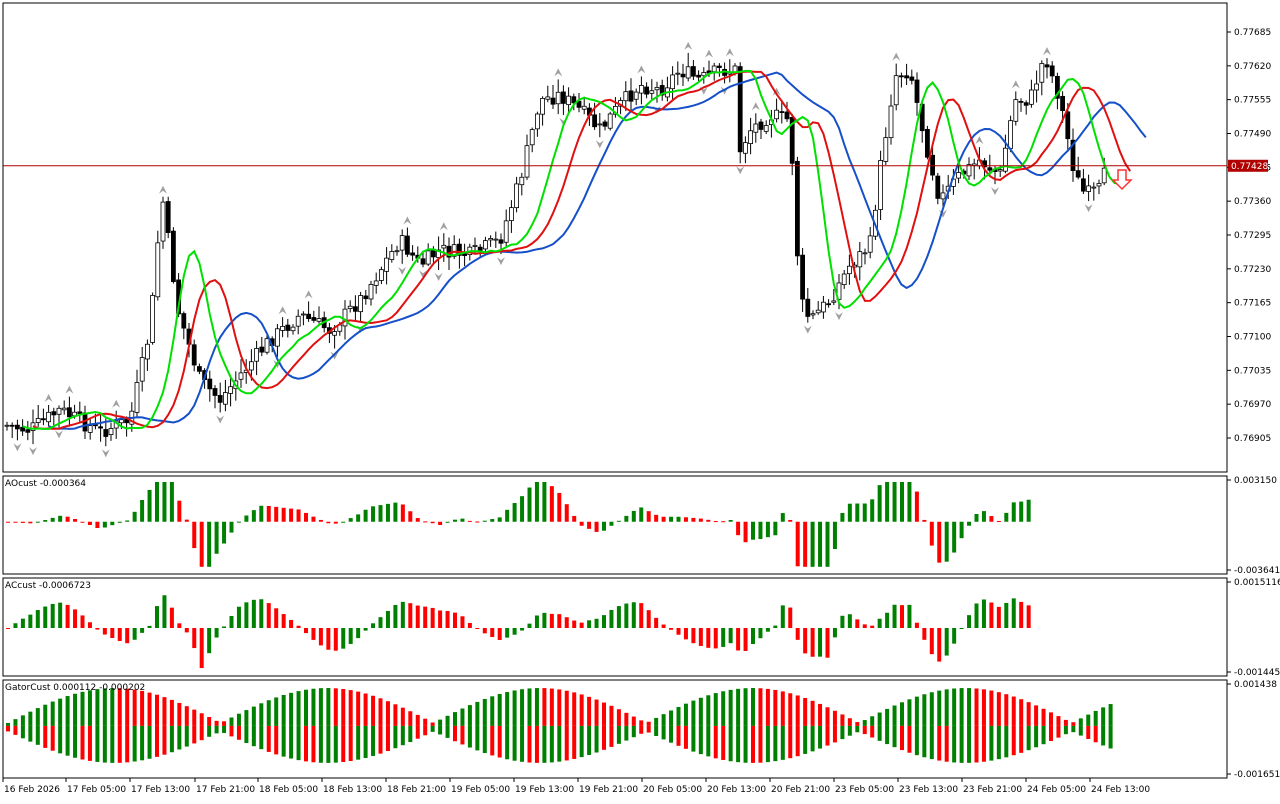  What do you see at coordinates (1257, 775) in the screenshot?
I see `osc-tick-label: -0.001651` at bounding box center [1257, 775].